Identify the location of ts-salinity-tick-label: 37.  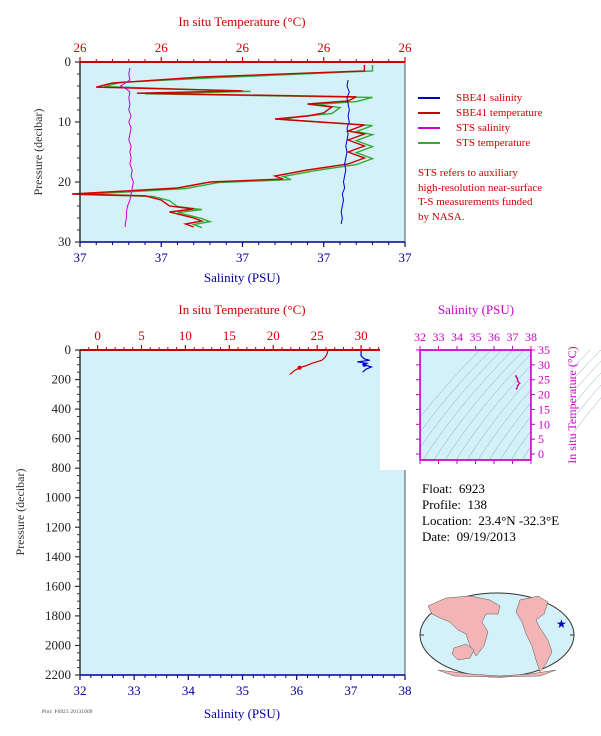
(513, 337).